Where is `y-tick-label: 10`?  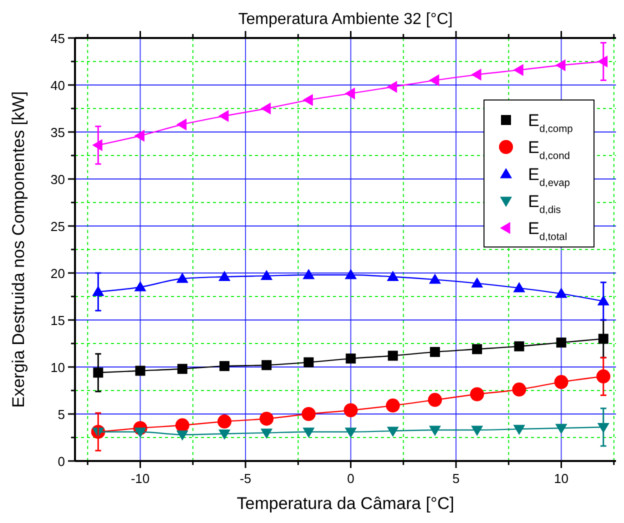 y-tick-label: 10 is located at coordinates (57, 367).